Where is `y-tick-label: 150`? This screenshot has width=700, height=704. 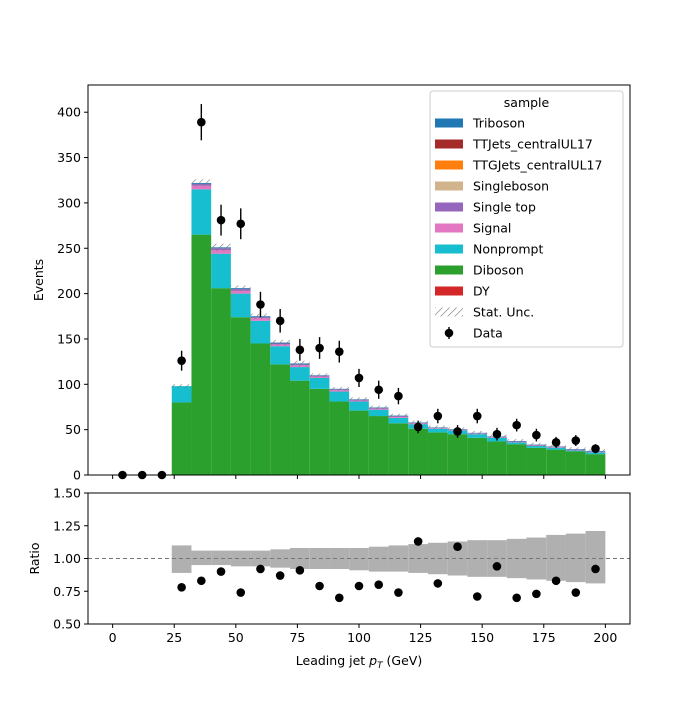 y-tick-label: 150 is located at coordinates (69, 338).